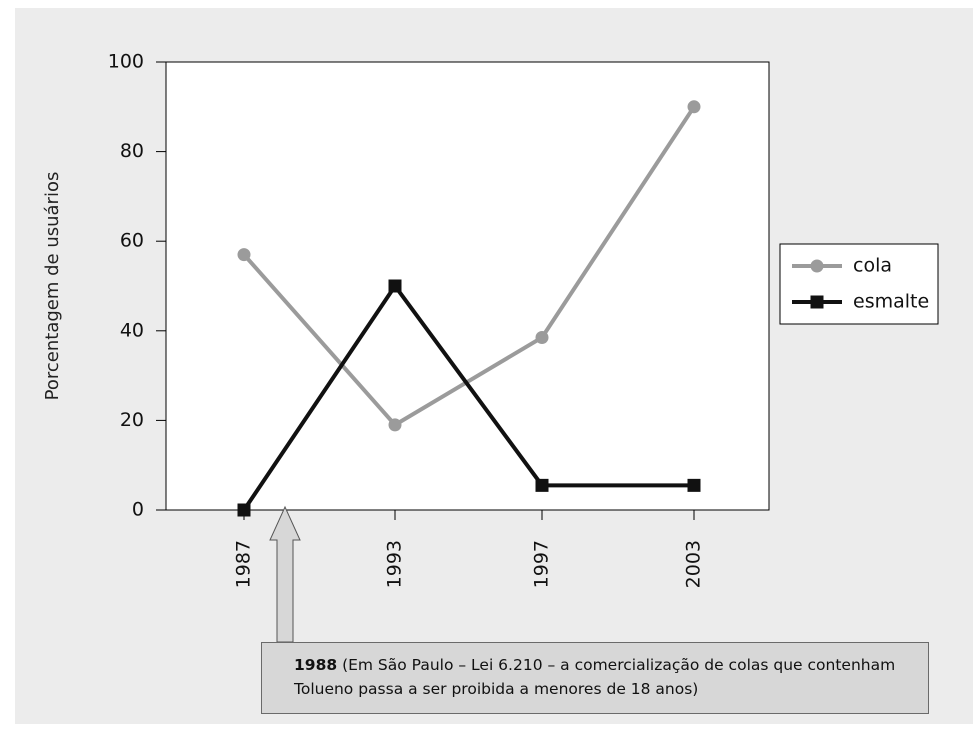 Image resolution: width=973 pixels, height=736 pixels. Describe the element at coordinates (285, 574) in the screenshot. I see `annotation-arrow` at that location.